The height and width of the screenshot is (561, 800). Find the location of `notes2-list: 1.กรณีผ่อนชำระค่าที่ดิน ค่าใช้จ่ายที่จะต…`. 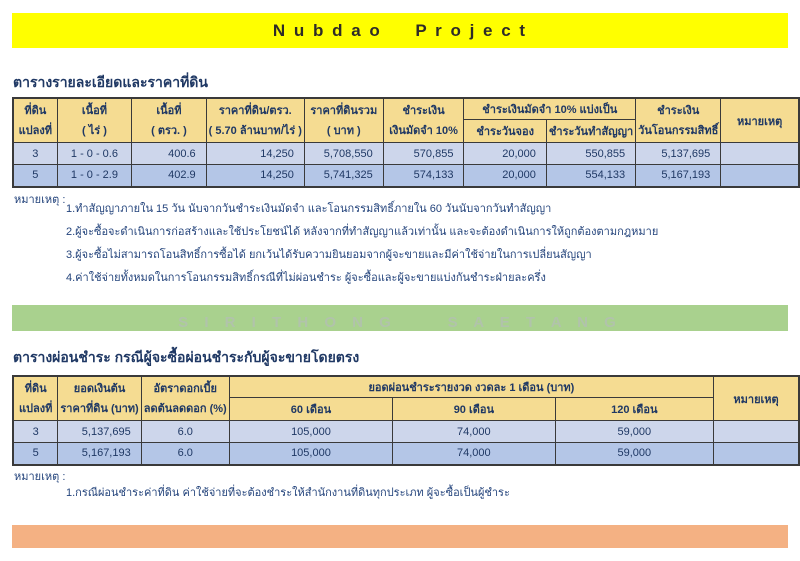

notes2-list: 1.กรณีผ่อนชำระค่าที่ดิน ค่าใช้จ่ายที่จะต… is located at coordinates (288, 493).